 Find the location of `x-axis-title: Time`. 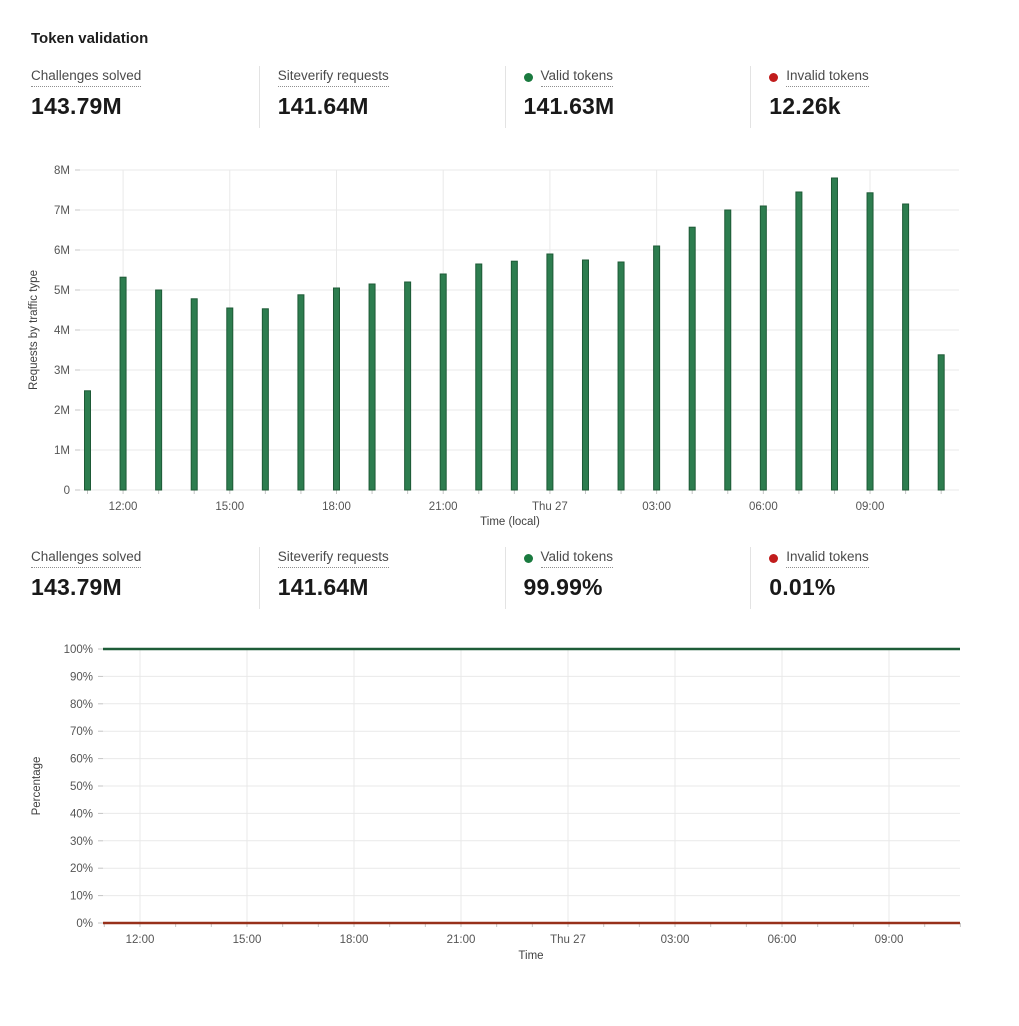

x-axis-title: Time is located at coordinates (530, 956).